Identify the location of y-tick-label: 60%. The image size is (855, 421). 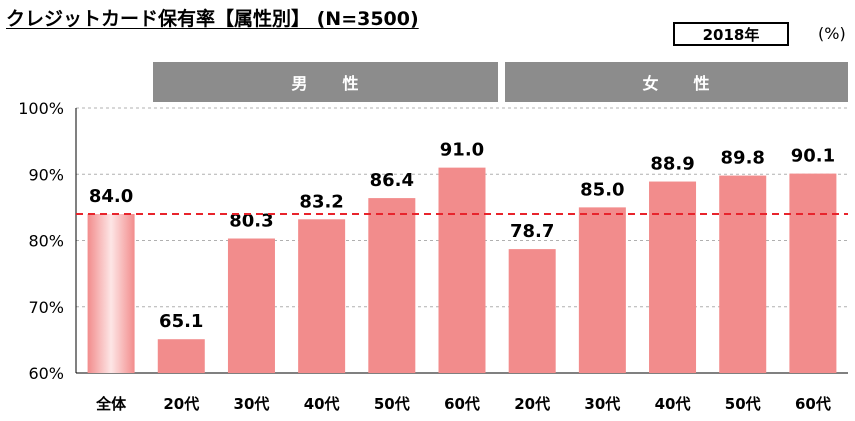
(46, 373).